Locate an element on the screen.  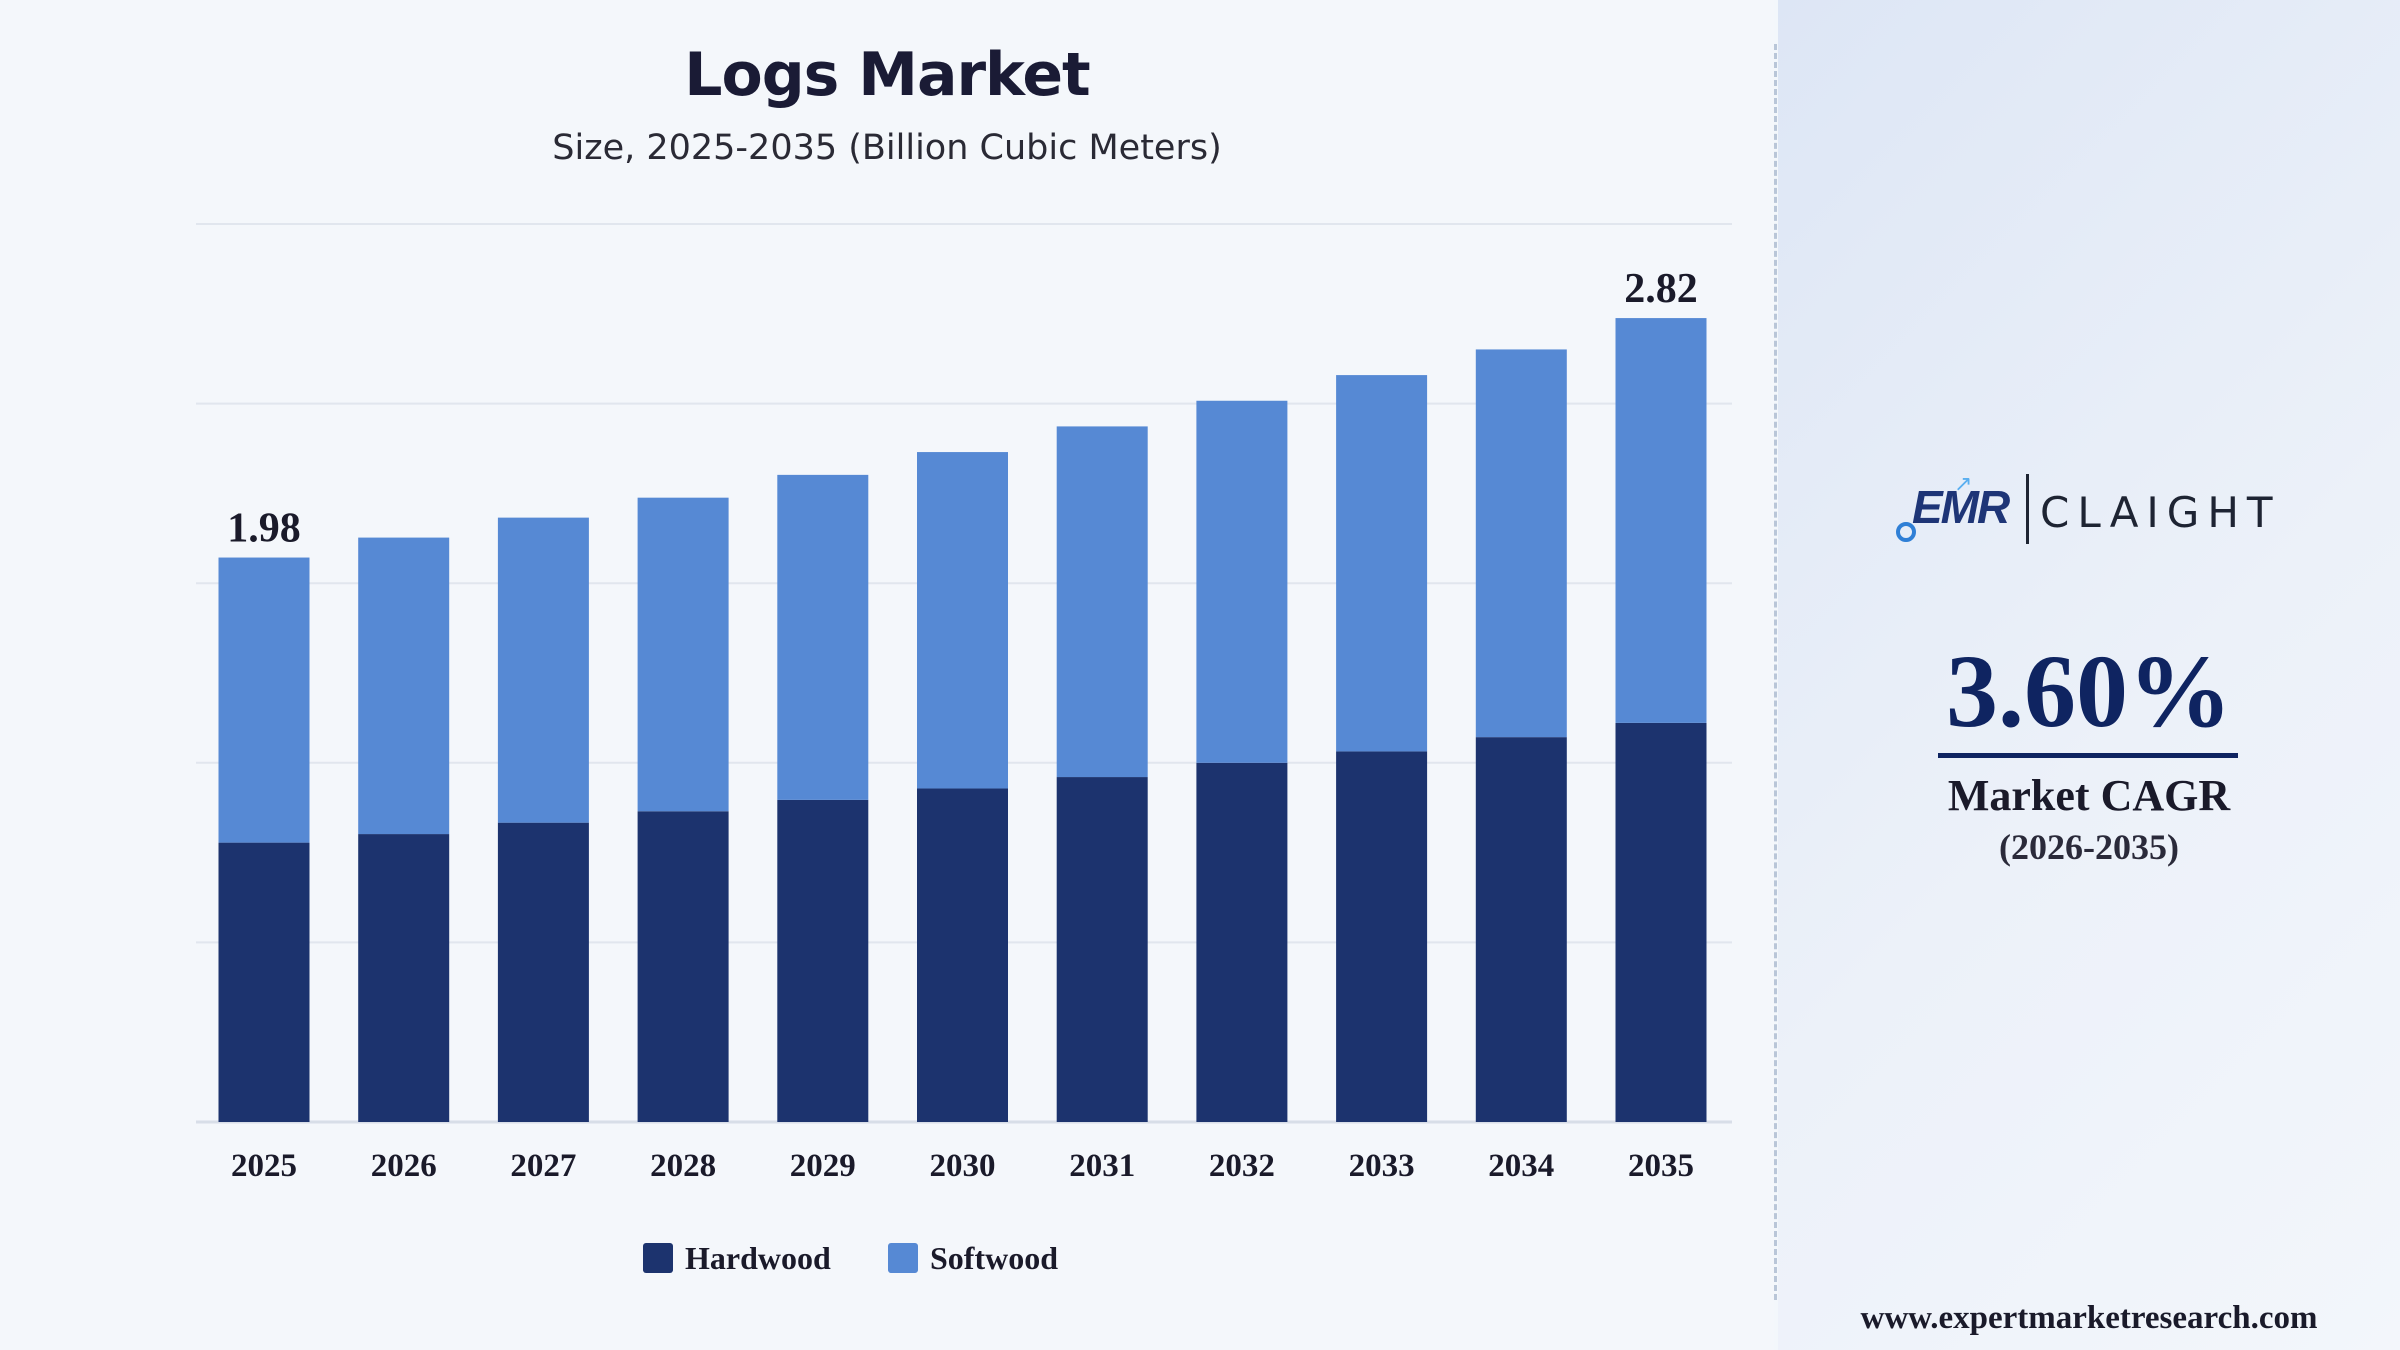
x-tick-label-2034: 2034 is located at coordinates (1521, 1166).